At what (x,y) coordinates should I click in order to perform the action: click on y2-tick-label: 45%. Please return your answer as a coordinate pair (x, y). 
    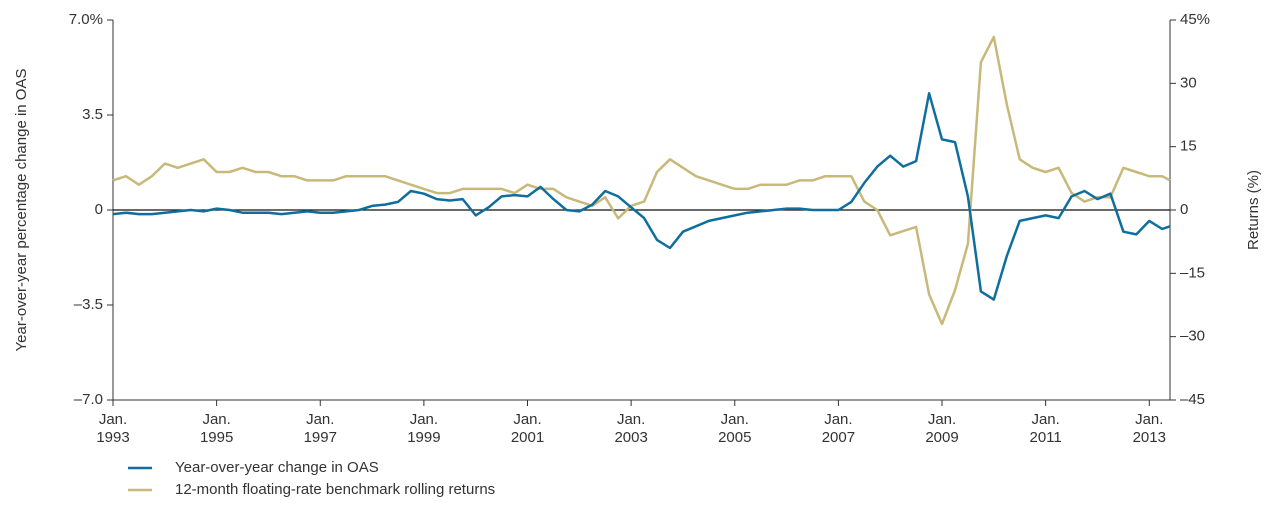
    Looking at the image, I should click on (1195, 19).